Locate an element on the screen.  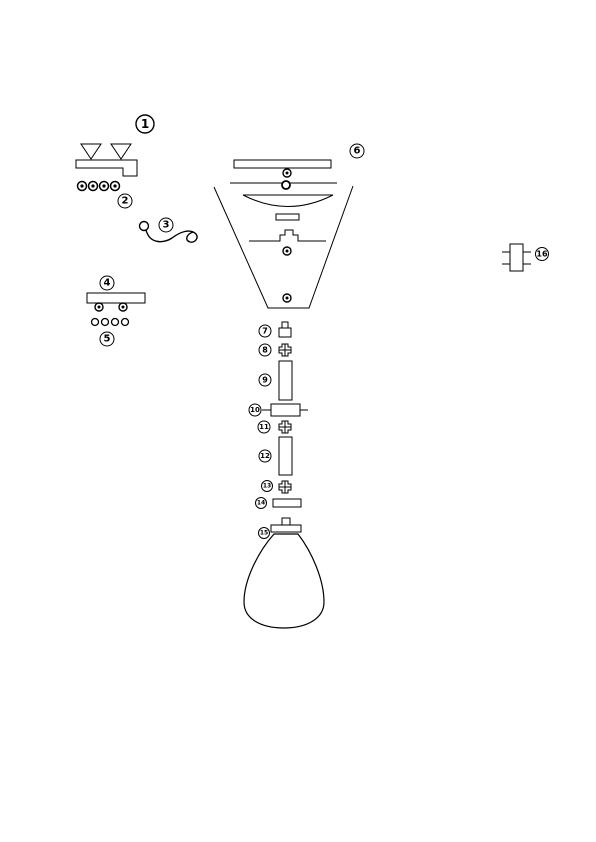
callout-16: 16 is located at coordinates (542, 254).